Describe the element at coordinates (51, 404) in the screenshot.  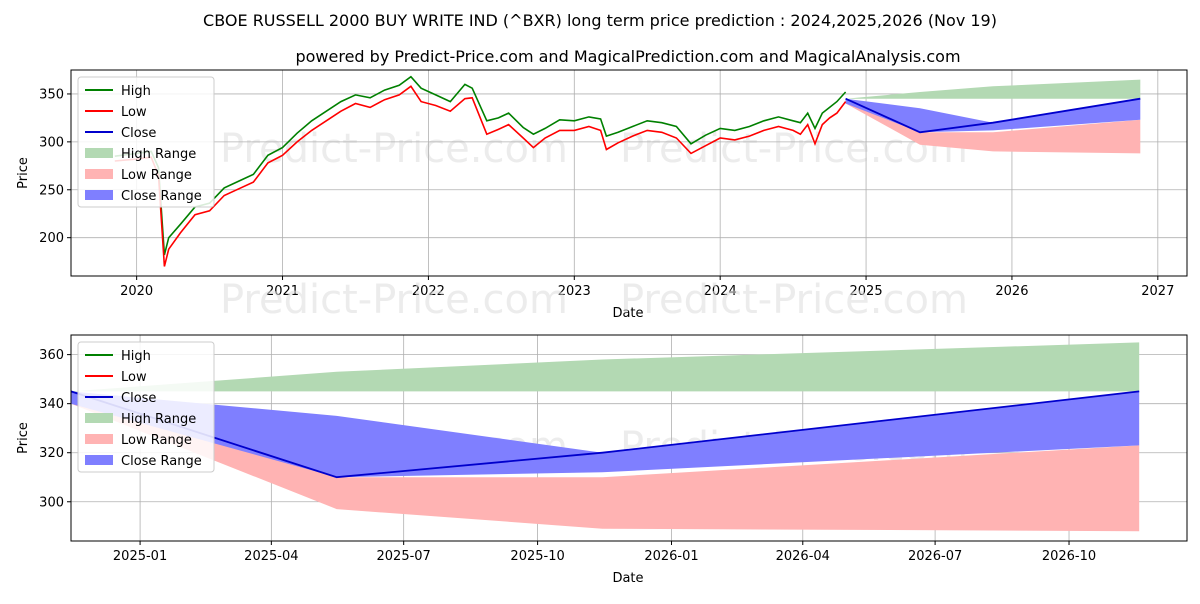
I see `y-tick-label: 340` at that location.